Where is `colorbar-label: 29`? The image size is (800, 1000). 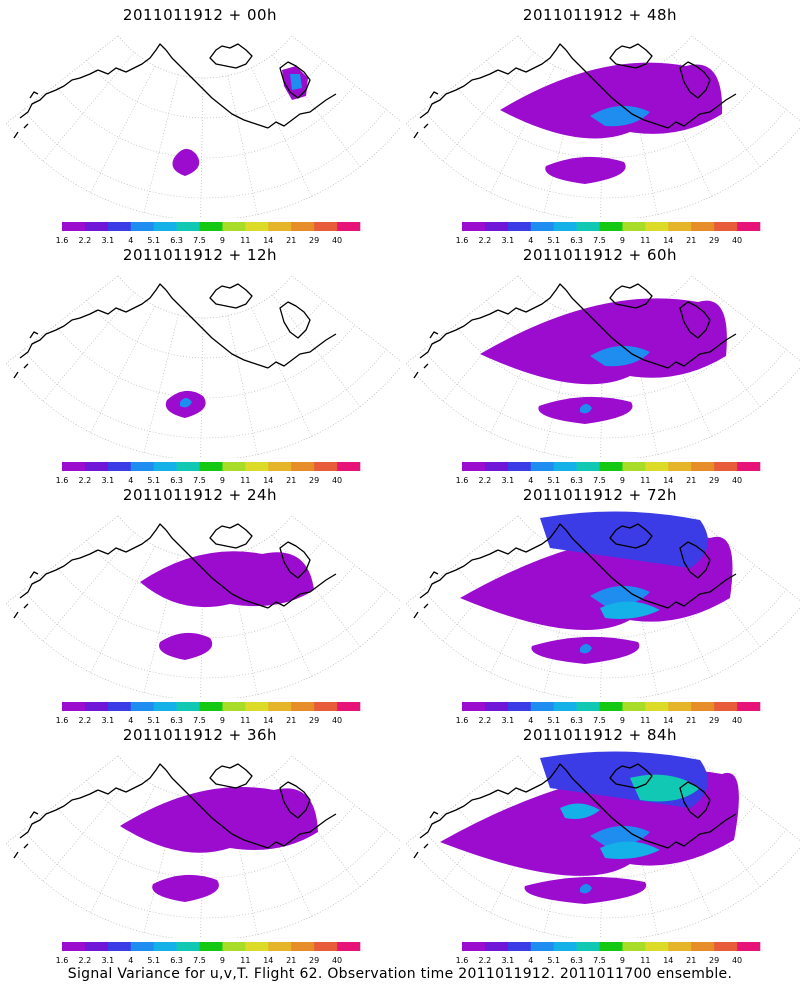
colorbar-label: 29 is located at coordinates (714, 240).